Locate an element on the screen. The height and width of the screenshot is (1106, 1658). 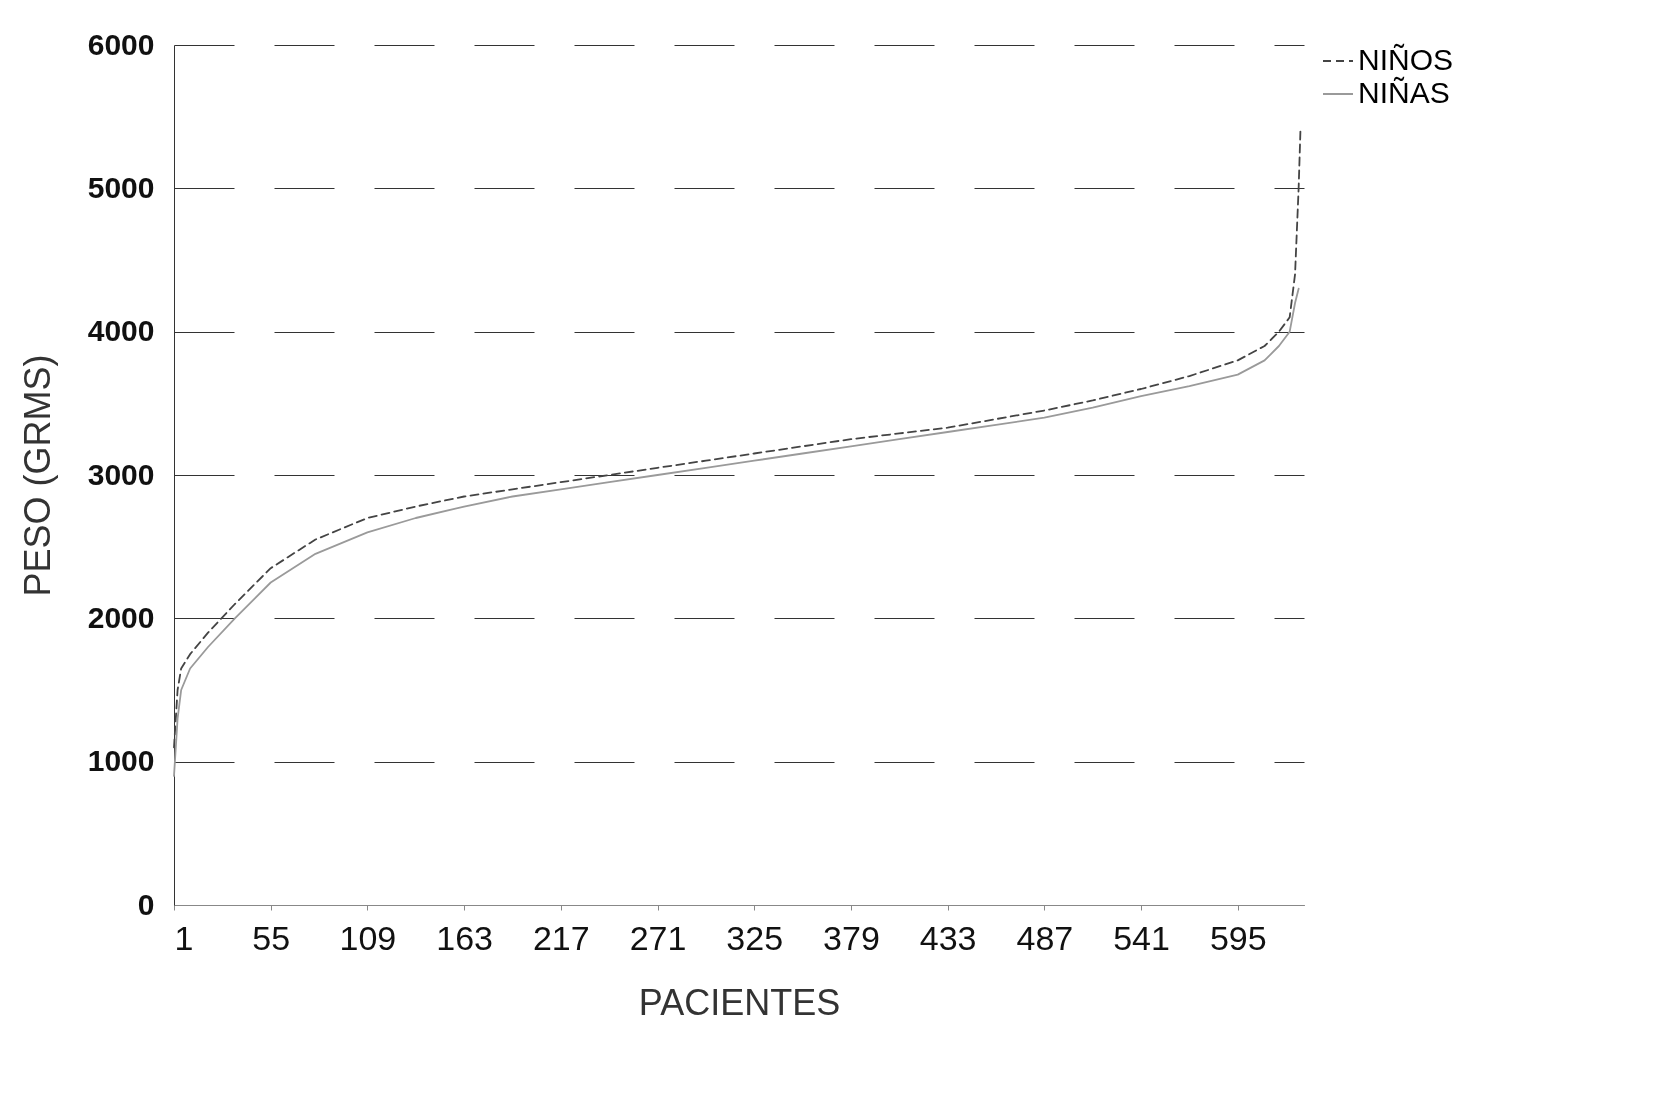
x-tick-label: 433 is located at coordinates (948, 937).